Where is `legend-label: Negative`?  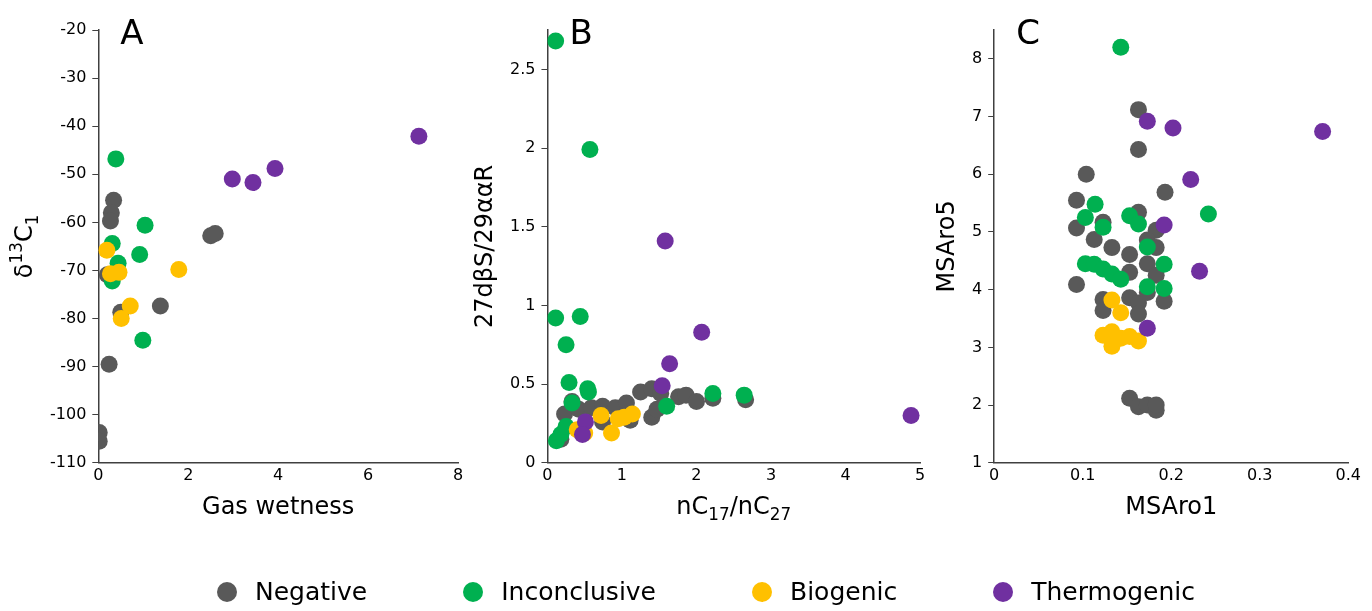
legend-label: Negative is located at coordinates (311, 591).